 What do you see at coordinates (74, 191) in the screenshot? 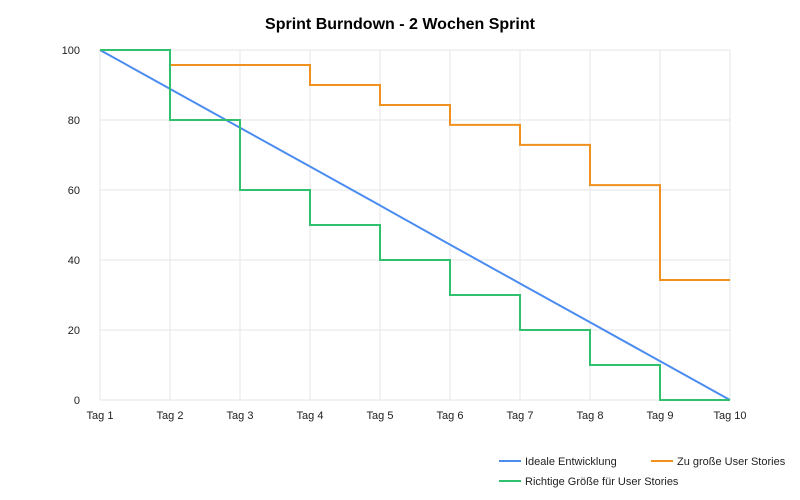
I see `y-tick-label: 60` at bounding box center [74, 191].